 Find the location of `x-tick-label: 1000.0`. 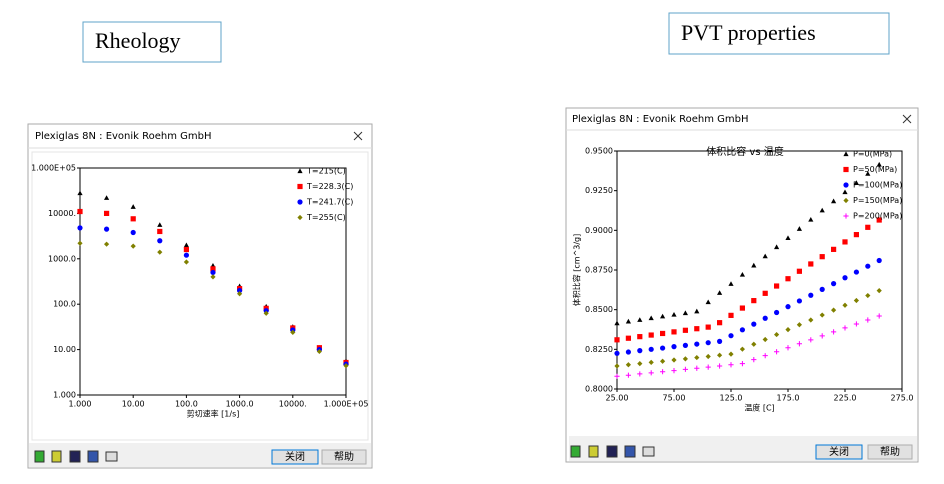

x-tick-label: 1000.0 is located at coordinates (240, 404).